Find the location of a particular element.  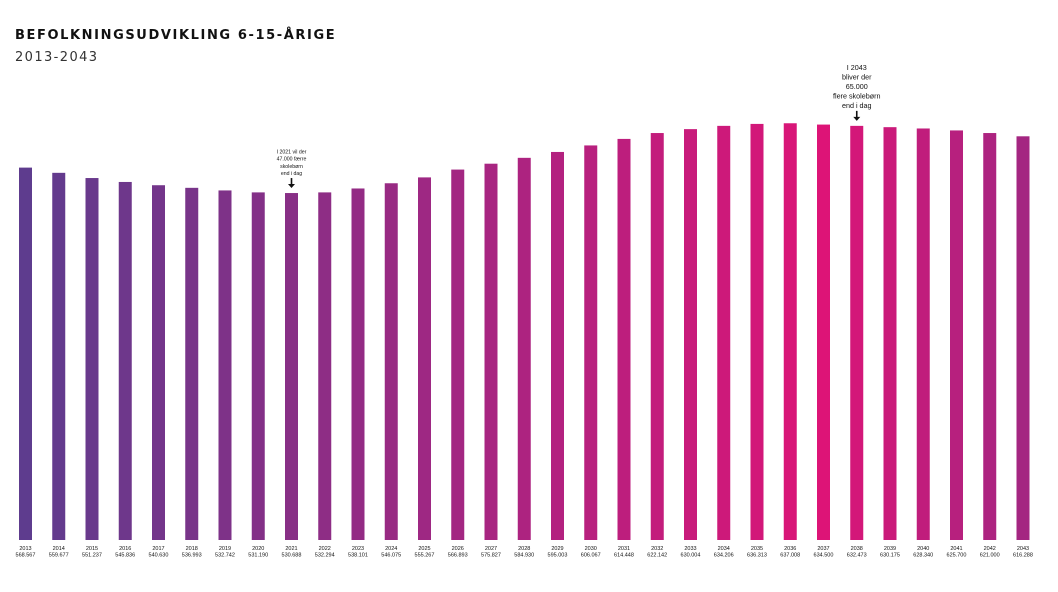

bar-2021 is located at coordinates (291, 367).